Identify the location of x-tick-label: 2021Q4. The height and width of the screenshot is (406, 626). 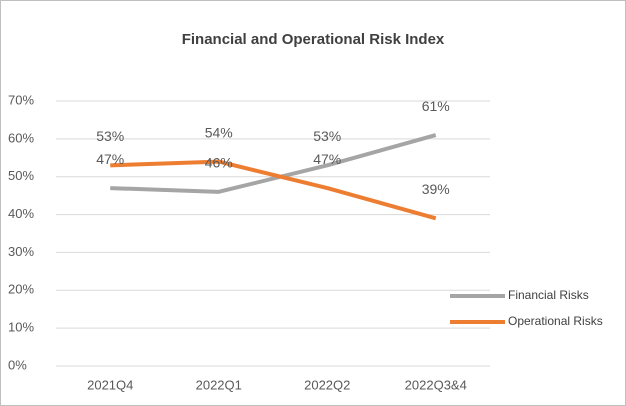
(110, 384).